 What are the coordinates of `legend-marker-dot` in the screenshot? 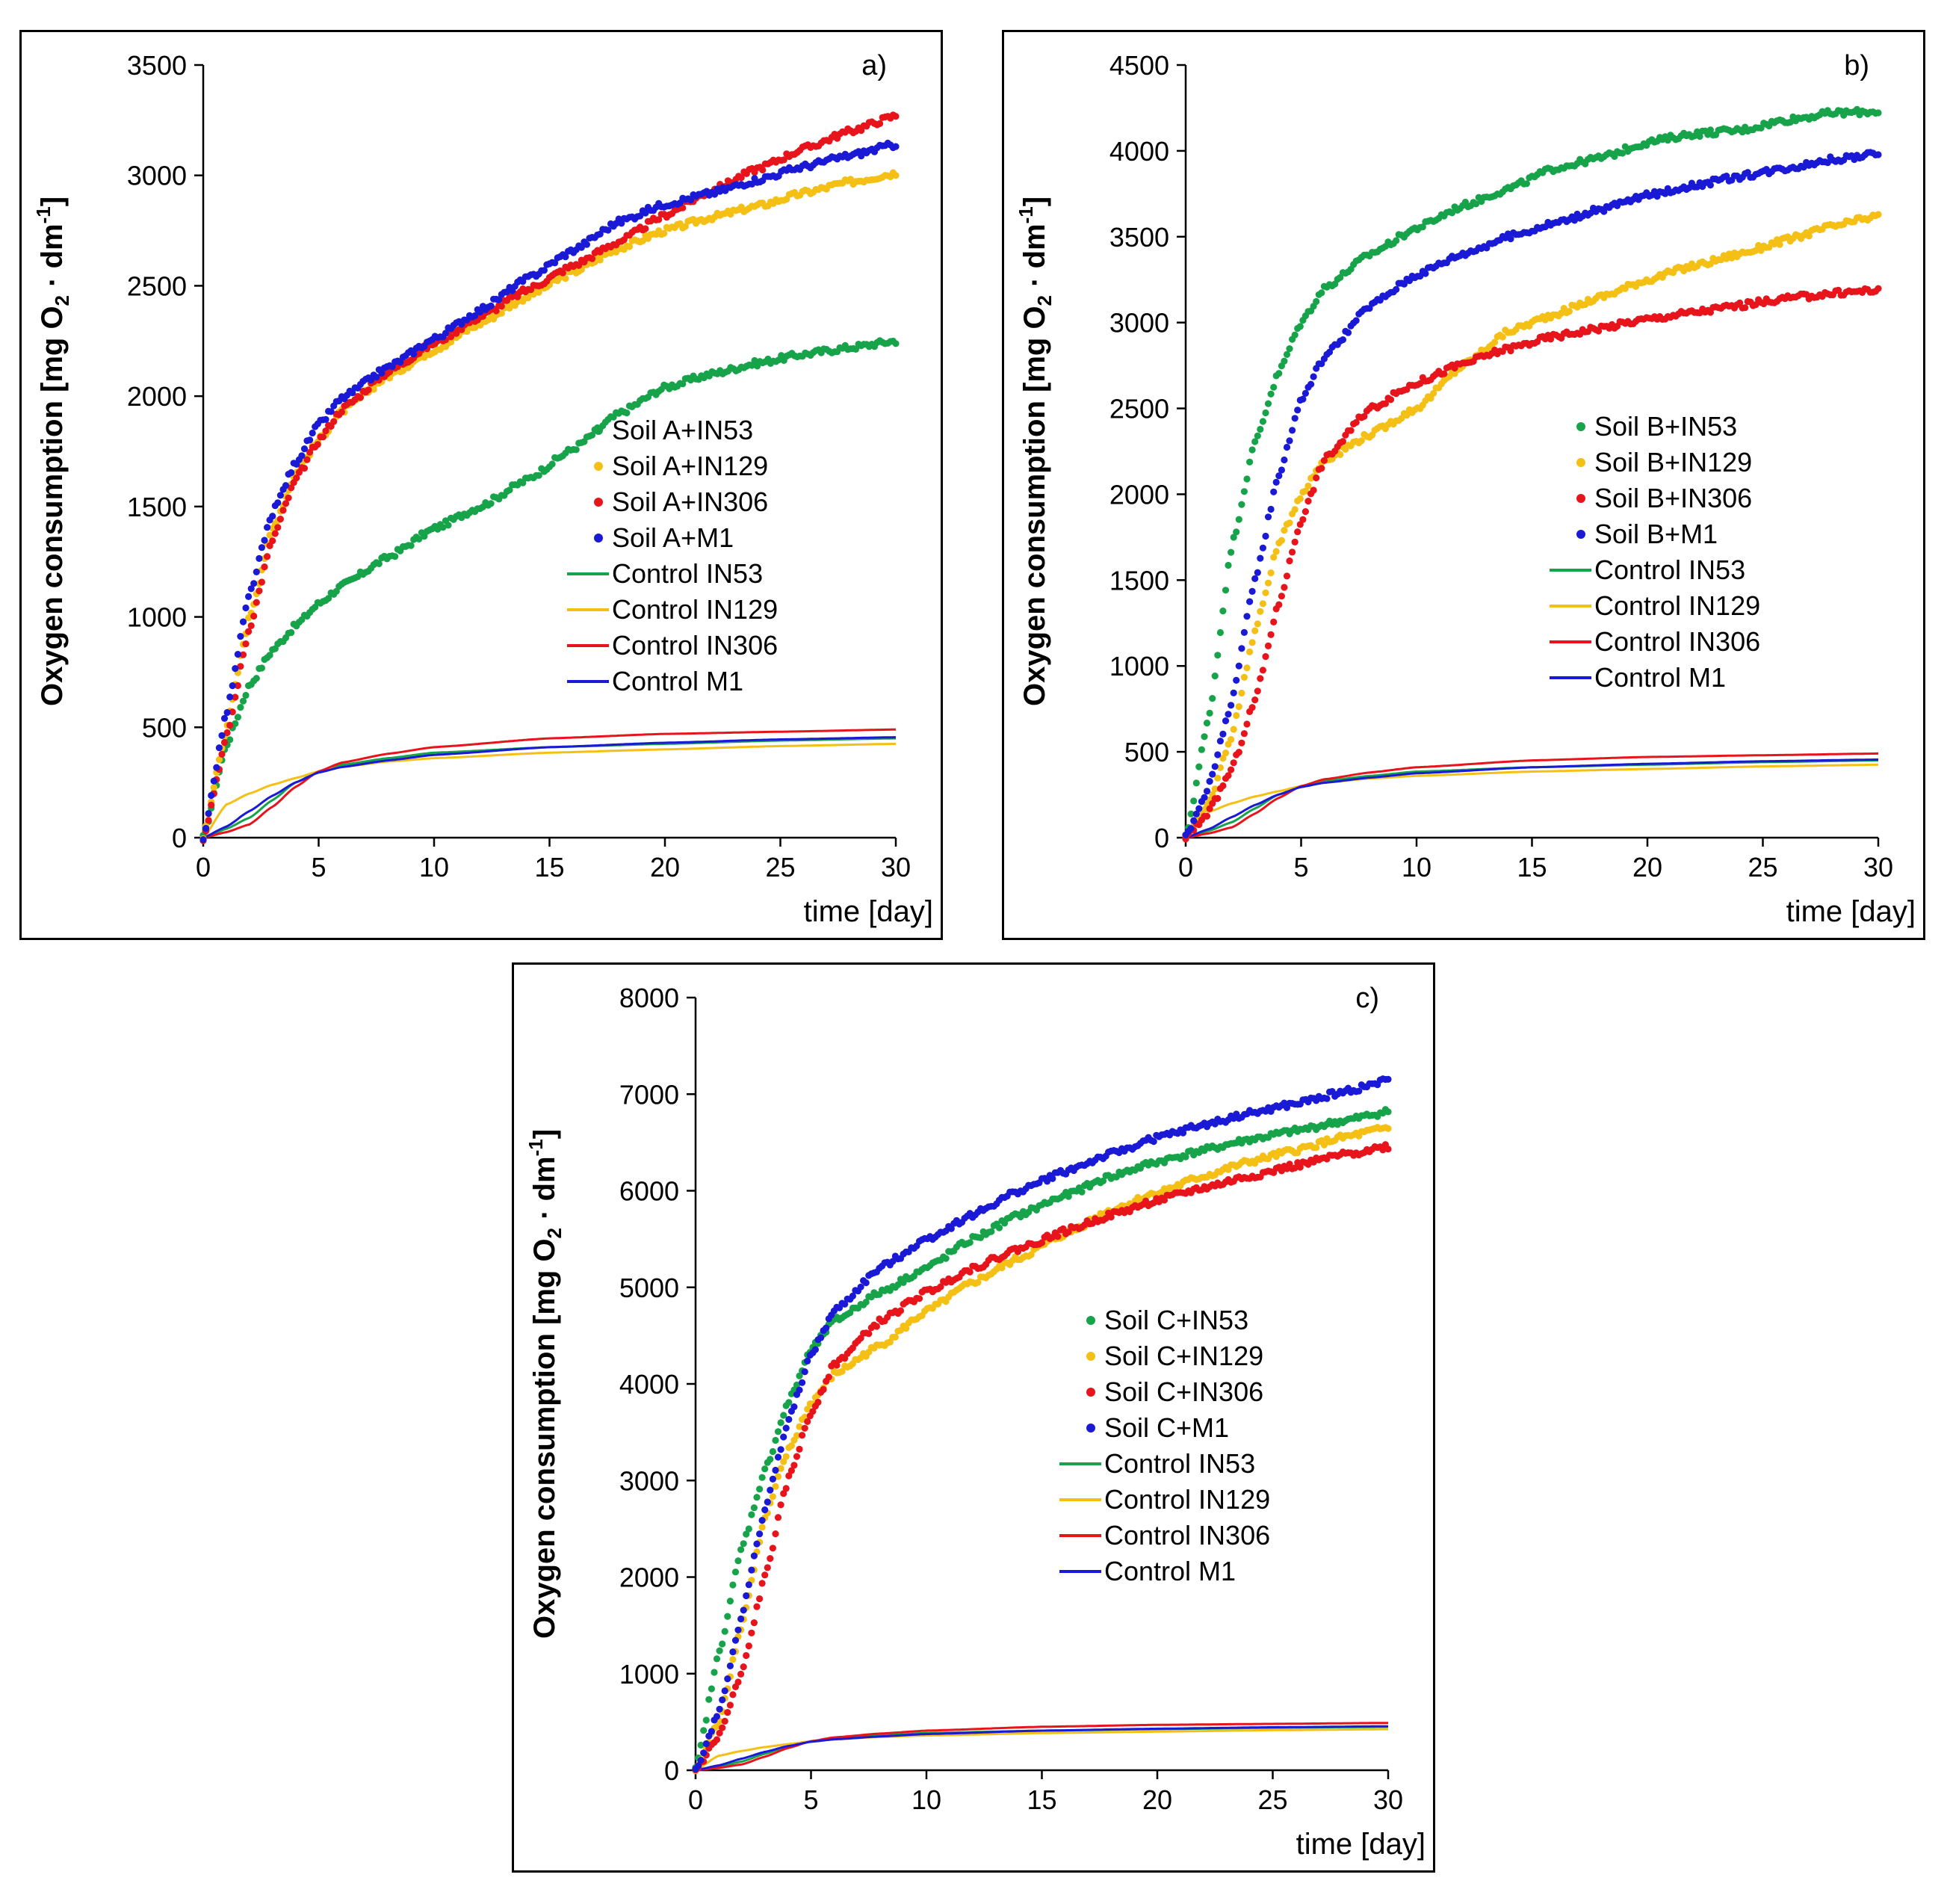 It's located at (598, 466).